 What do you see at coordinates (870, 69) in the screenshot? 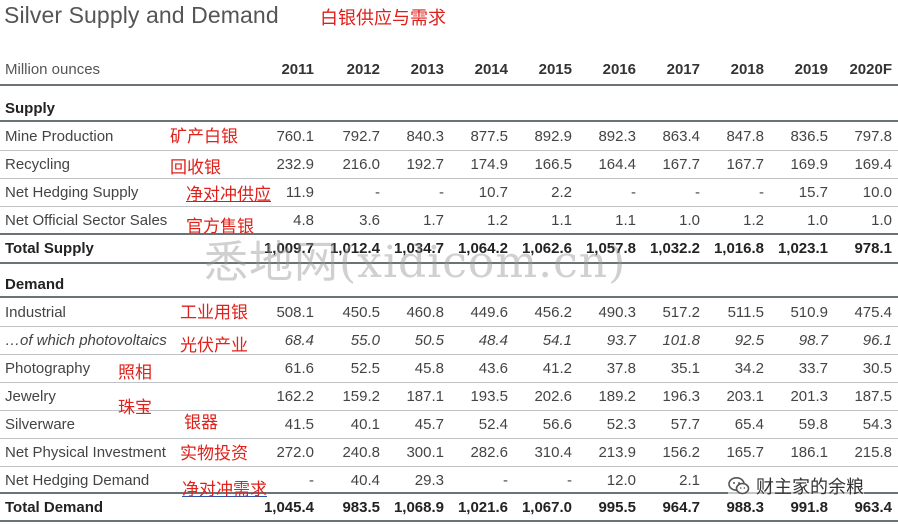
I see `year-header: 2020F` at bounding box center [870, 69].